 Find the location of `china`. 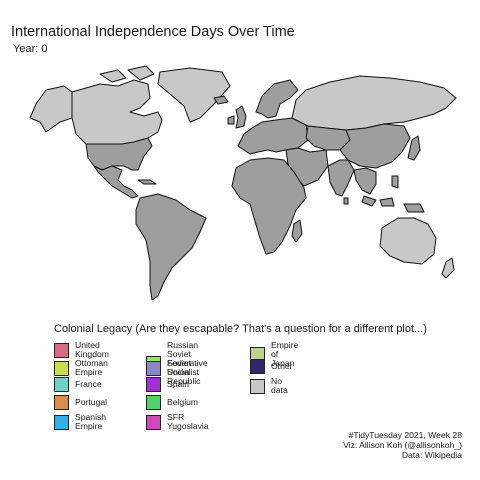

china is located at coordinates (375, 146).